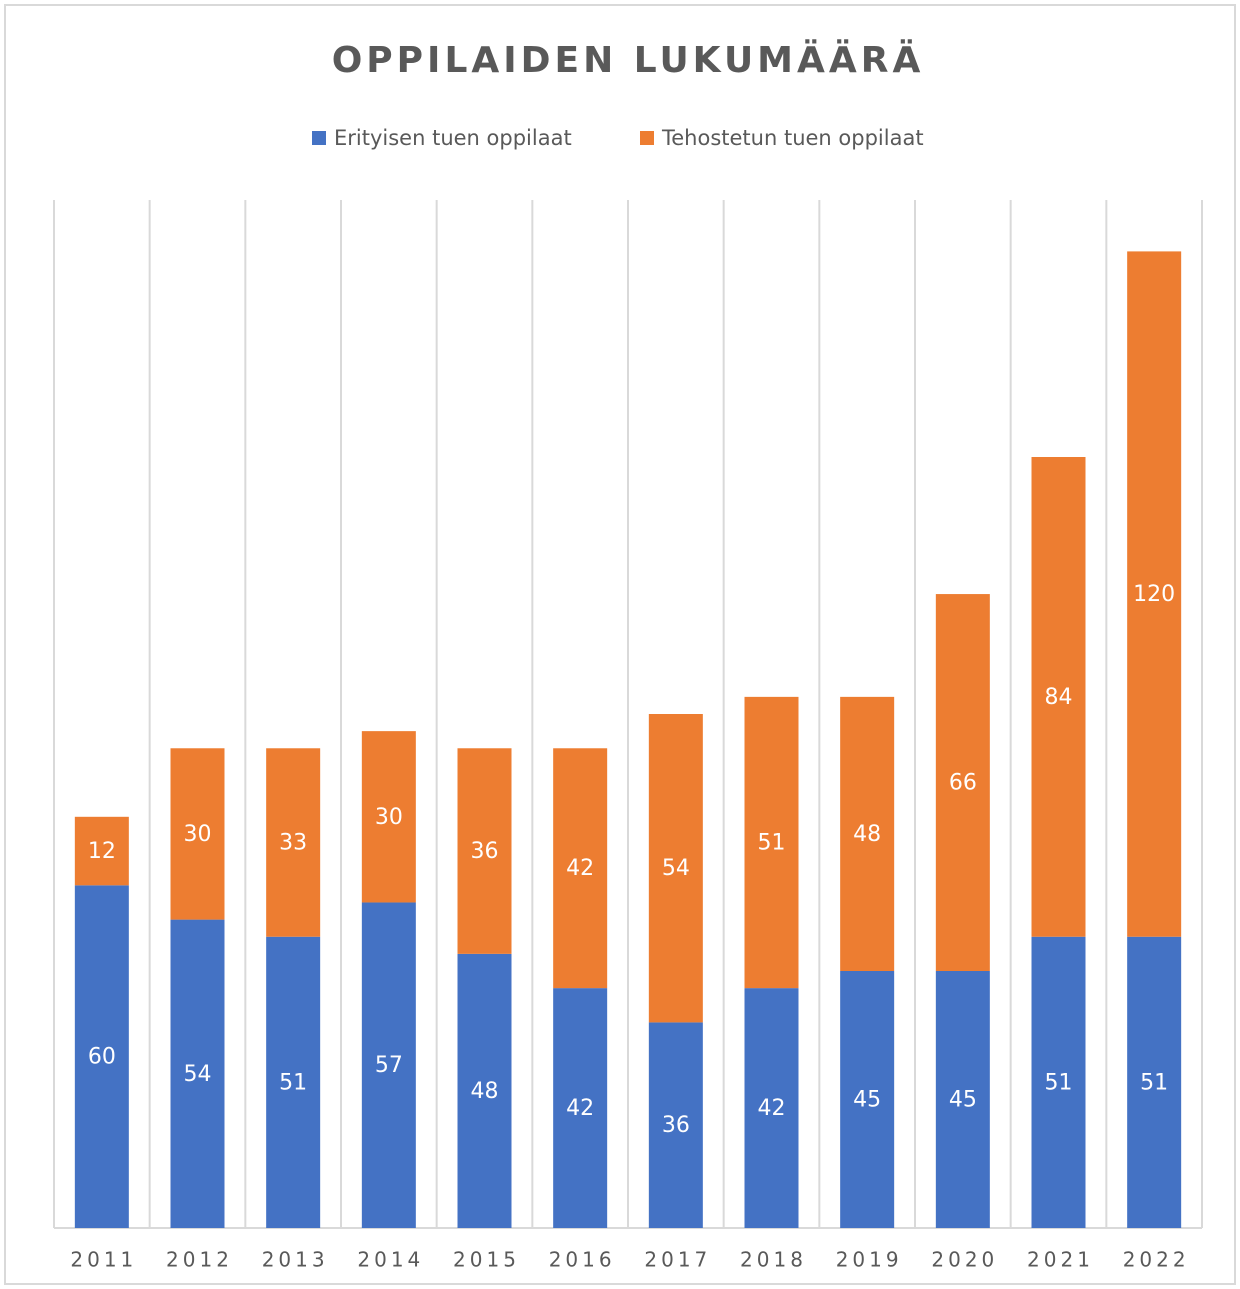 Image resolution: width=1240 pixels, height=1289 pixels. I want to click on chart-title: OPPILAIDEN LUKUMÄÄRÄ, so click(628, 60).